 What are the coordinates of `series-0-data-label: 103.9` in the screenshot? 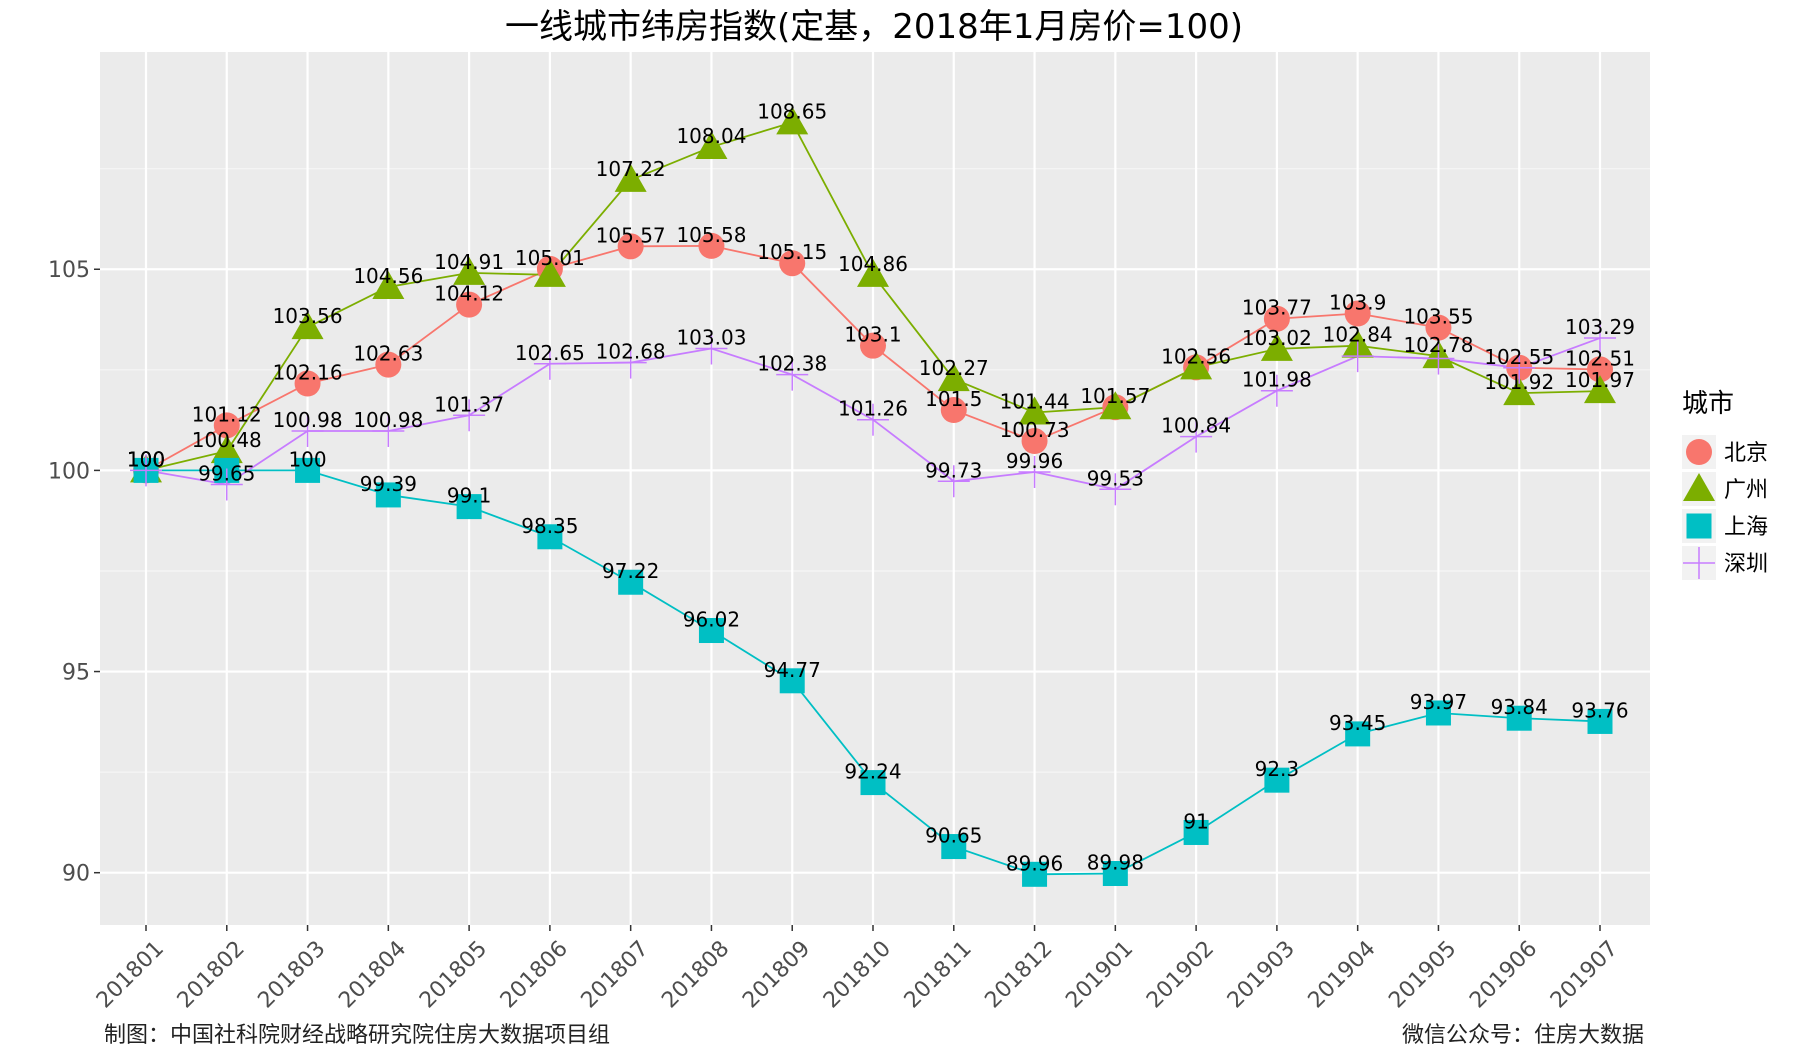 It's located at (1357, 302).